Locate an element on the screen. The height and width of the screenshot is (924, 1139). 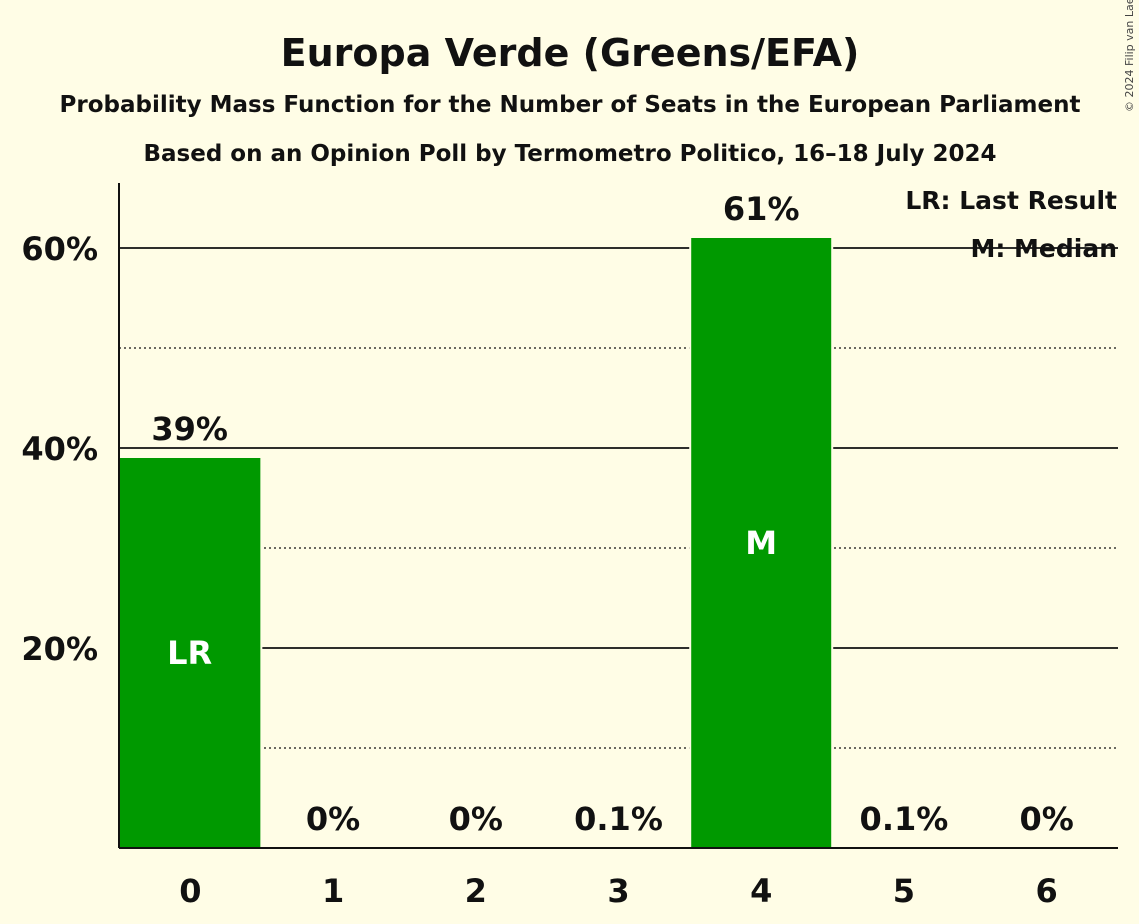
y-tick-label: 60% is located at coordinates (59, 249).